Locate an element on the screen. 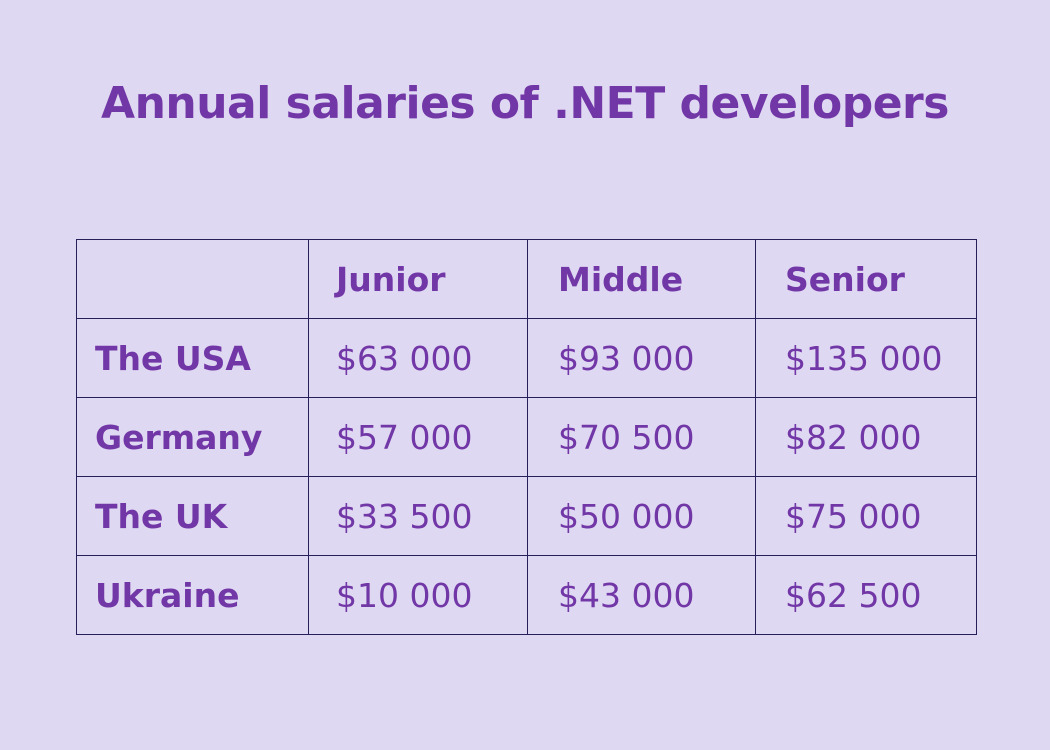  header-empty-cell is located at coordinates (192, 279).